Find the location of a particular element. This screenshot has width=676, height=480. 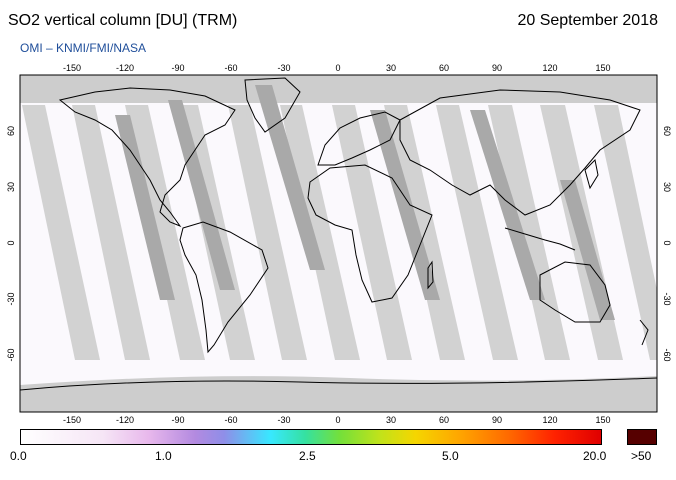

lat-axis-right: 60 30 0 -30 -60 is located at coordinates (667, 244).